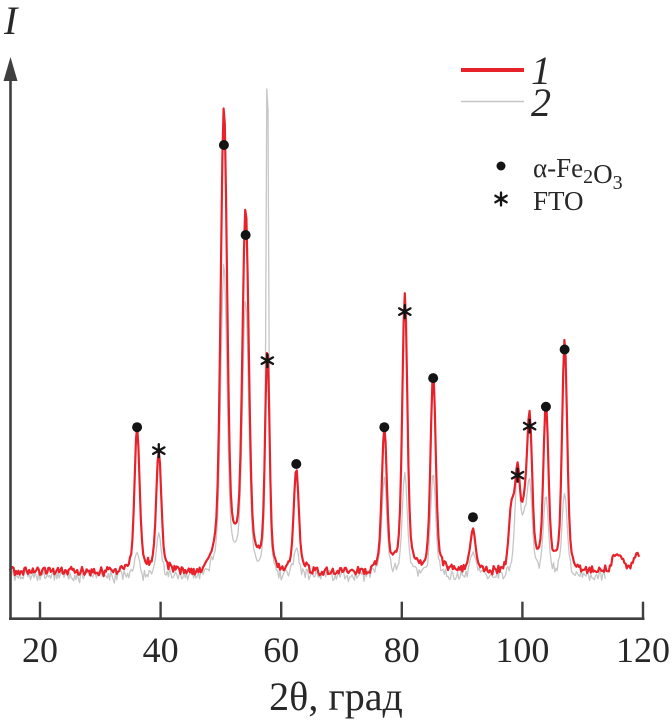 This screenshot has width=672, height=722. Describe the element at coordinates (281, 650) in the screenshot. I see `x-tick-label: 60` at that location.